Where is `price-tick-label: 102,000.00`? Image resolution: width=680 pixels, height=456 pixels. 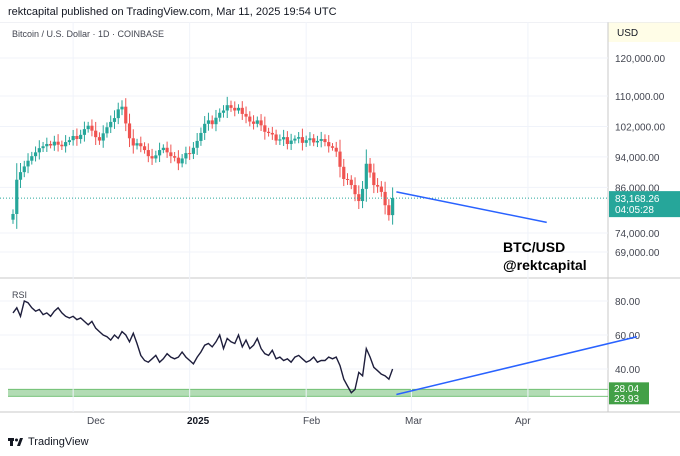
price-tick-label: 102,000.00 is located at coordinates (640, 127).